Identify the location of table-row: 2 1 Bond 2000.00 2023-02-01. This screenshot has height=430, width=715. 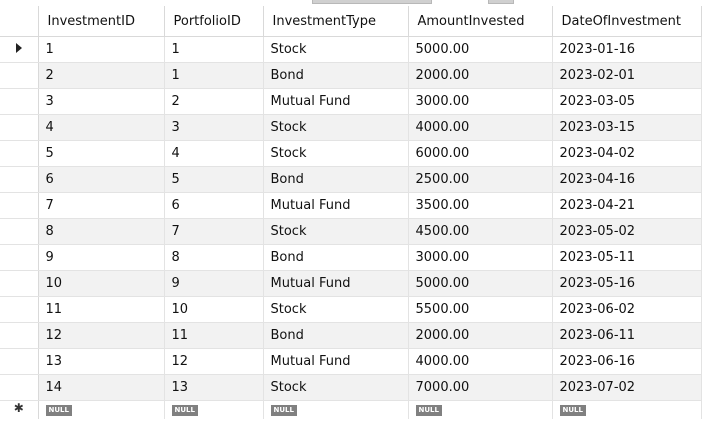
(351, 75).